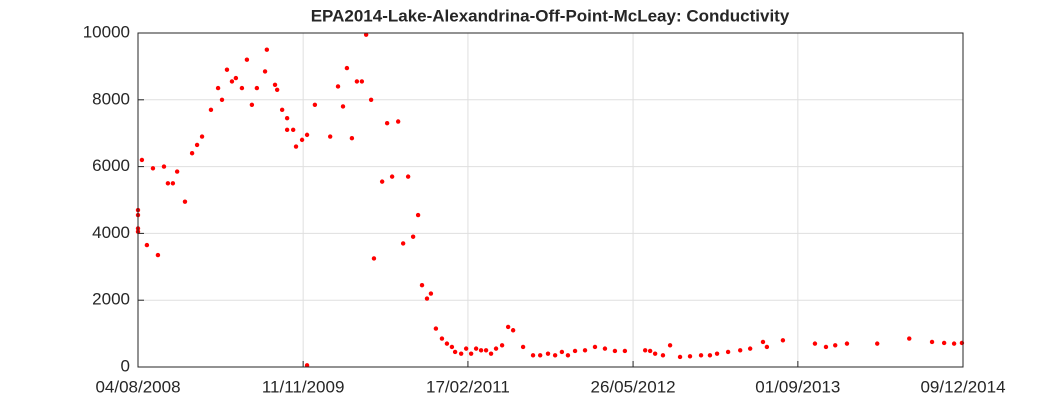 The width and height of the screenshot is (1063, 413). I want to click on y-tick-label: 0, so click(125, 365).